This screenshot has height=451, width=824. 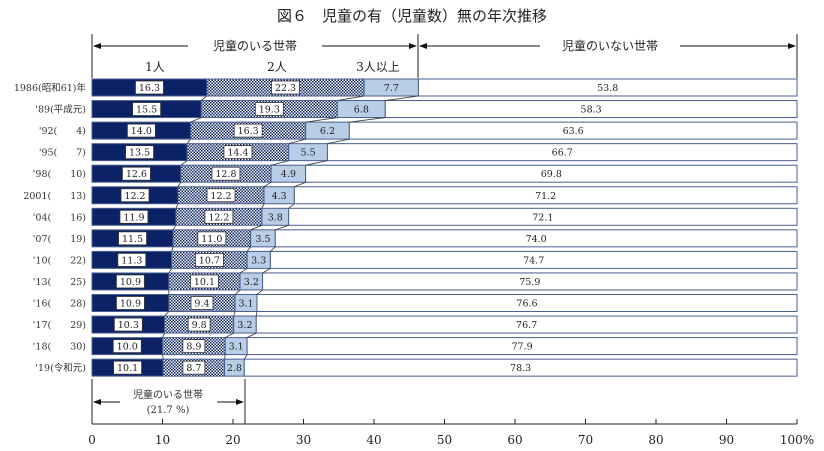 I want to click on x-tick-label: 20, so click(x=232, y=440).